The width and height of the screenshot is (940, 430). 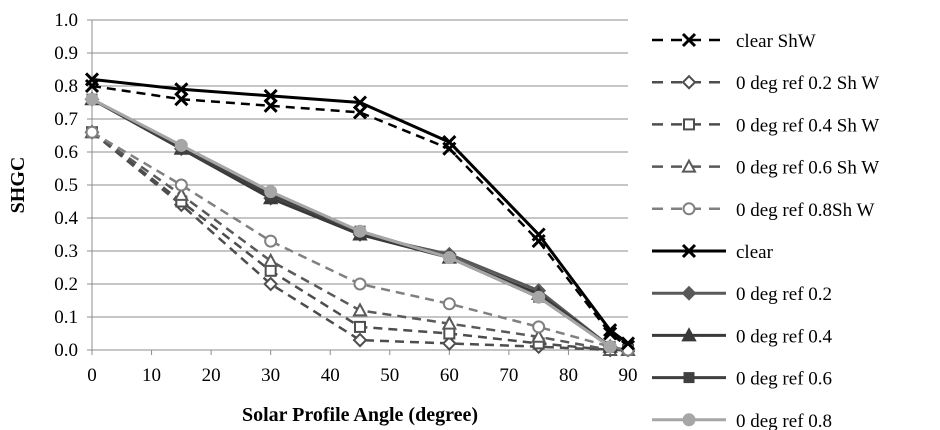 I want to click on x-tick-label: 40, so click(x=330, y=375).